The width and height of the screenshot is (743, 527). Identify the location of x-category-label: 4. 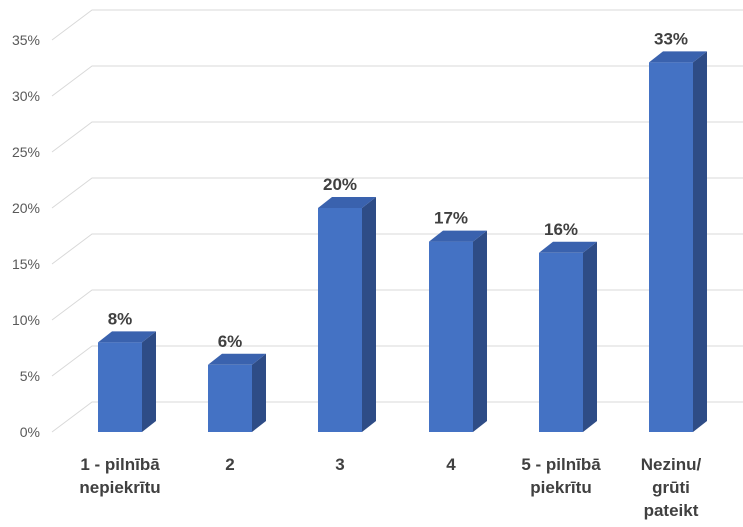
(451, 464).